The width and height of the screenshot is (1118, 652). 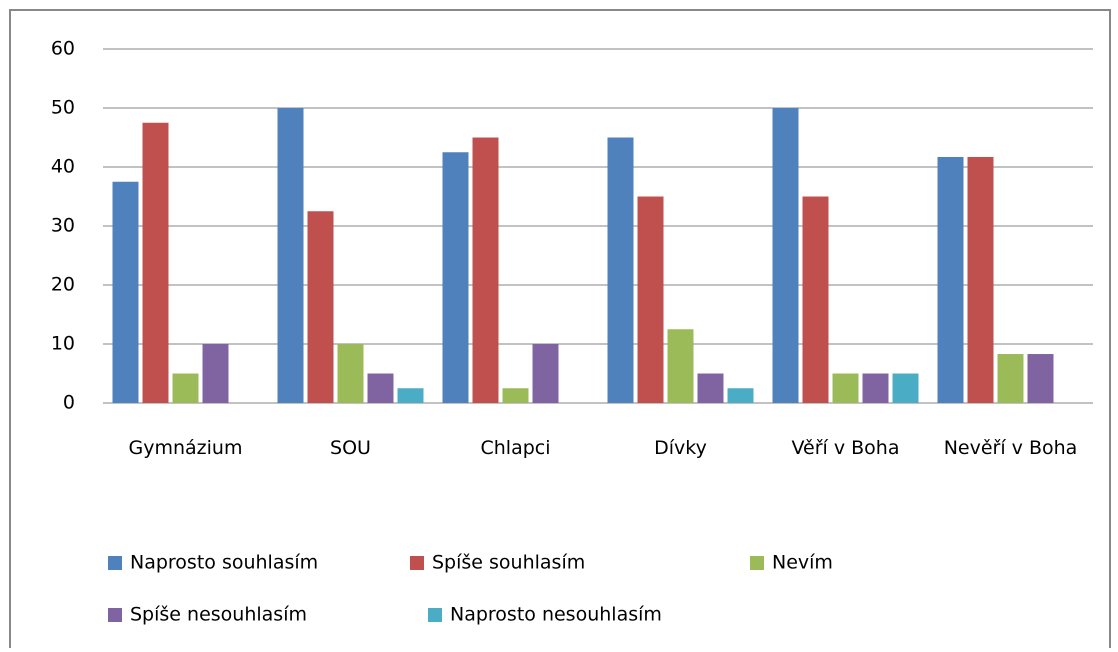 What do you see at coordinates (63, 108) in the screenshot?
I see `y-tick-label: 50` at bounding box center [63, 108].